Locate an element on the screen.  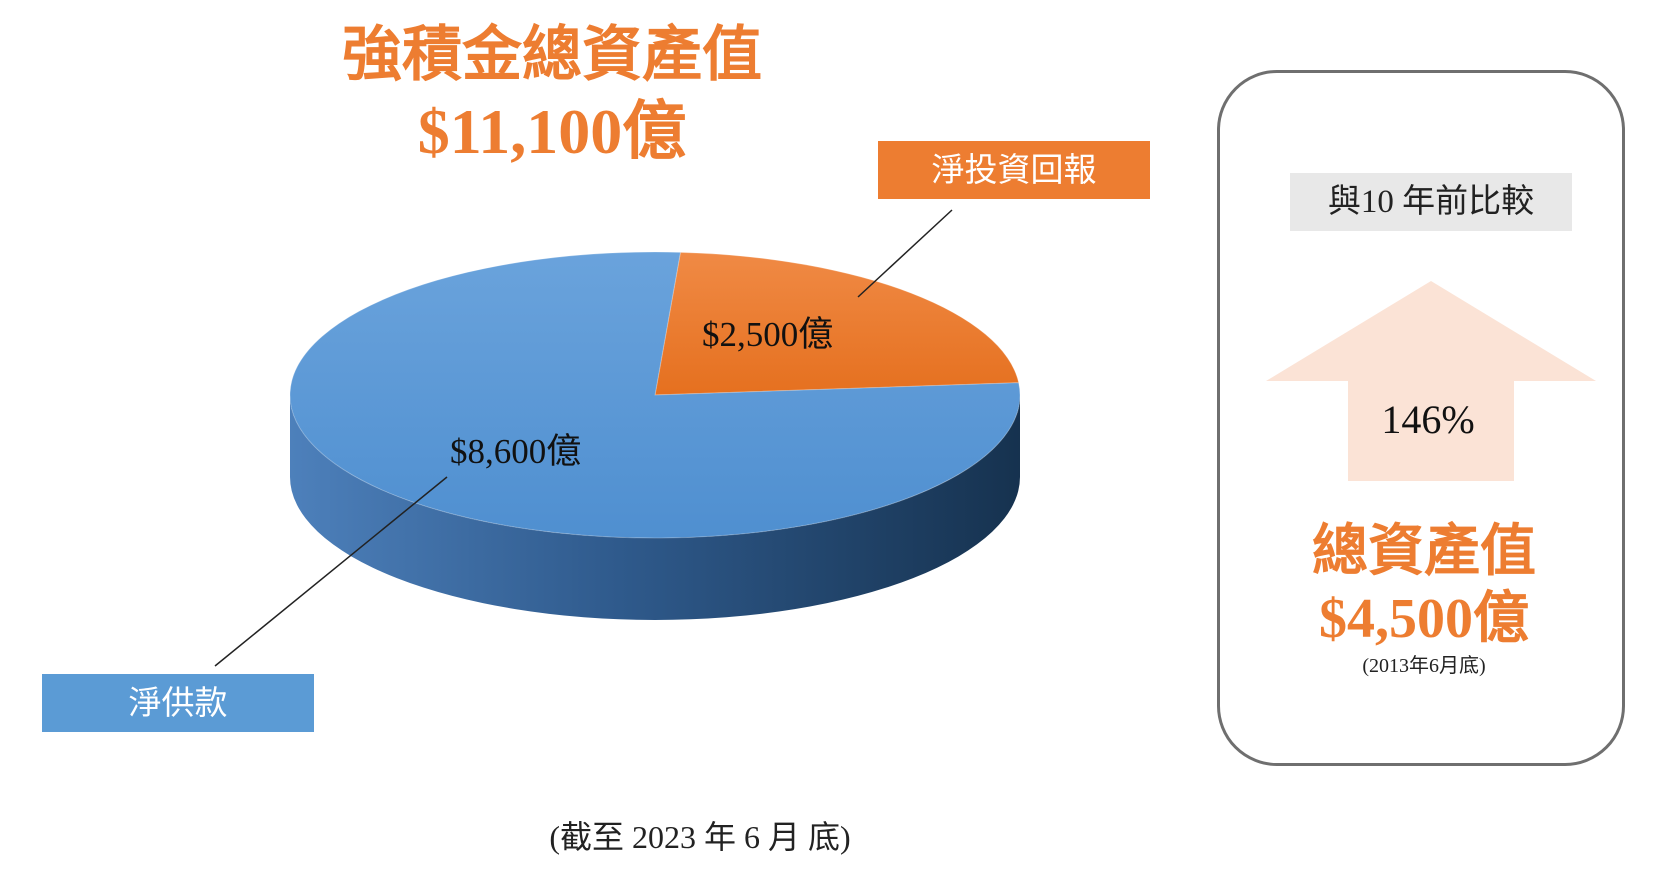
legend-callout-returns: 淨投資回報 is located at coordinates (1014, 170).